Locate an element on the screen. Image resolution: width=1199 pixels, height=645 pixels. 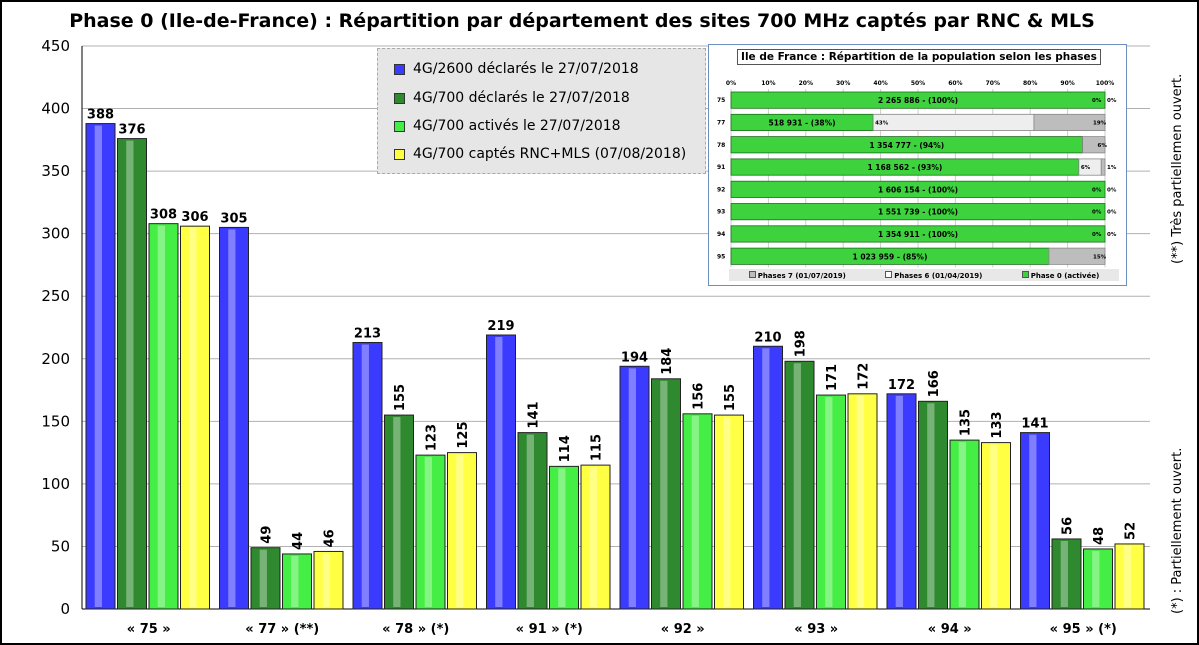
data-label: 171 is located at coordinates (832, 377).